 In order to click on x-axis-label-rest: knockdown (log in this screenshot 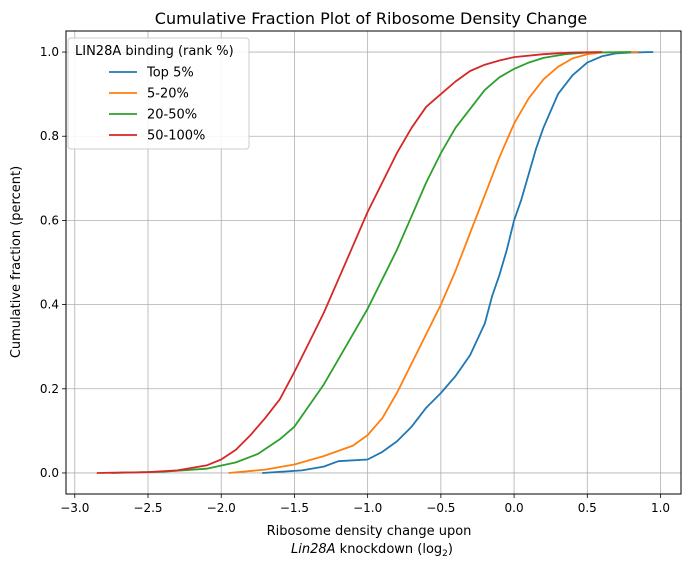, I will do `click(389, 549)`.